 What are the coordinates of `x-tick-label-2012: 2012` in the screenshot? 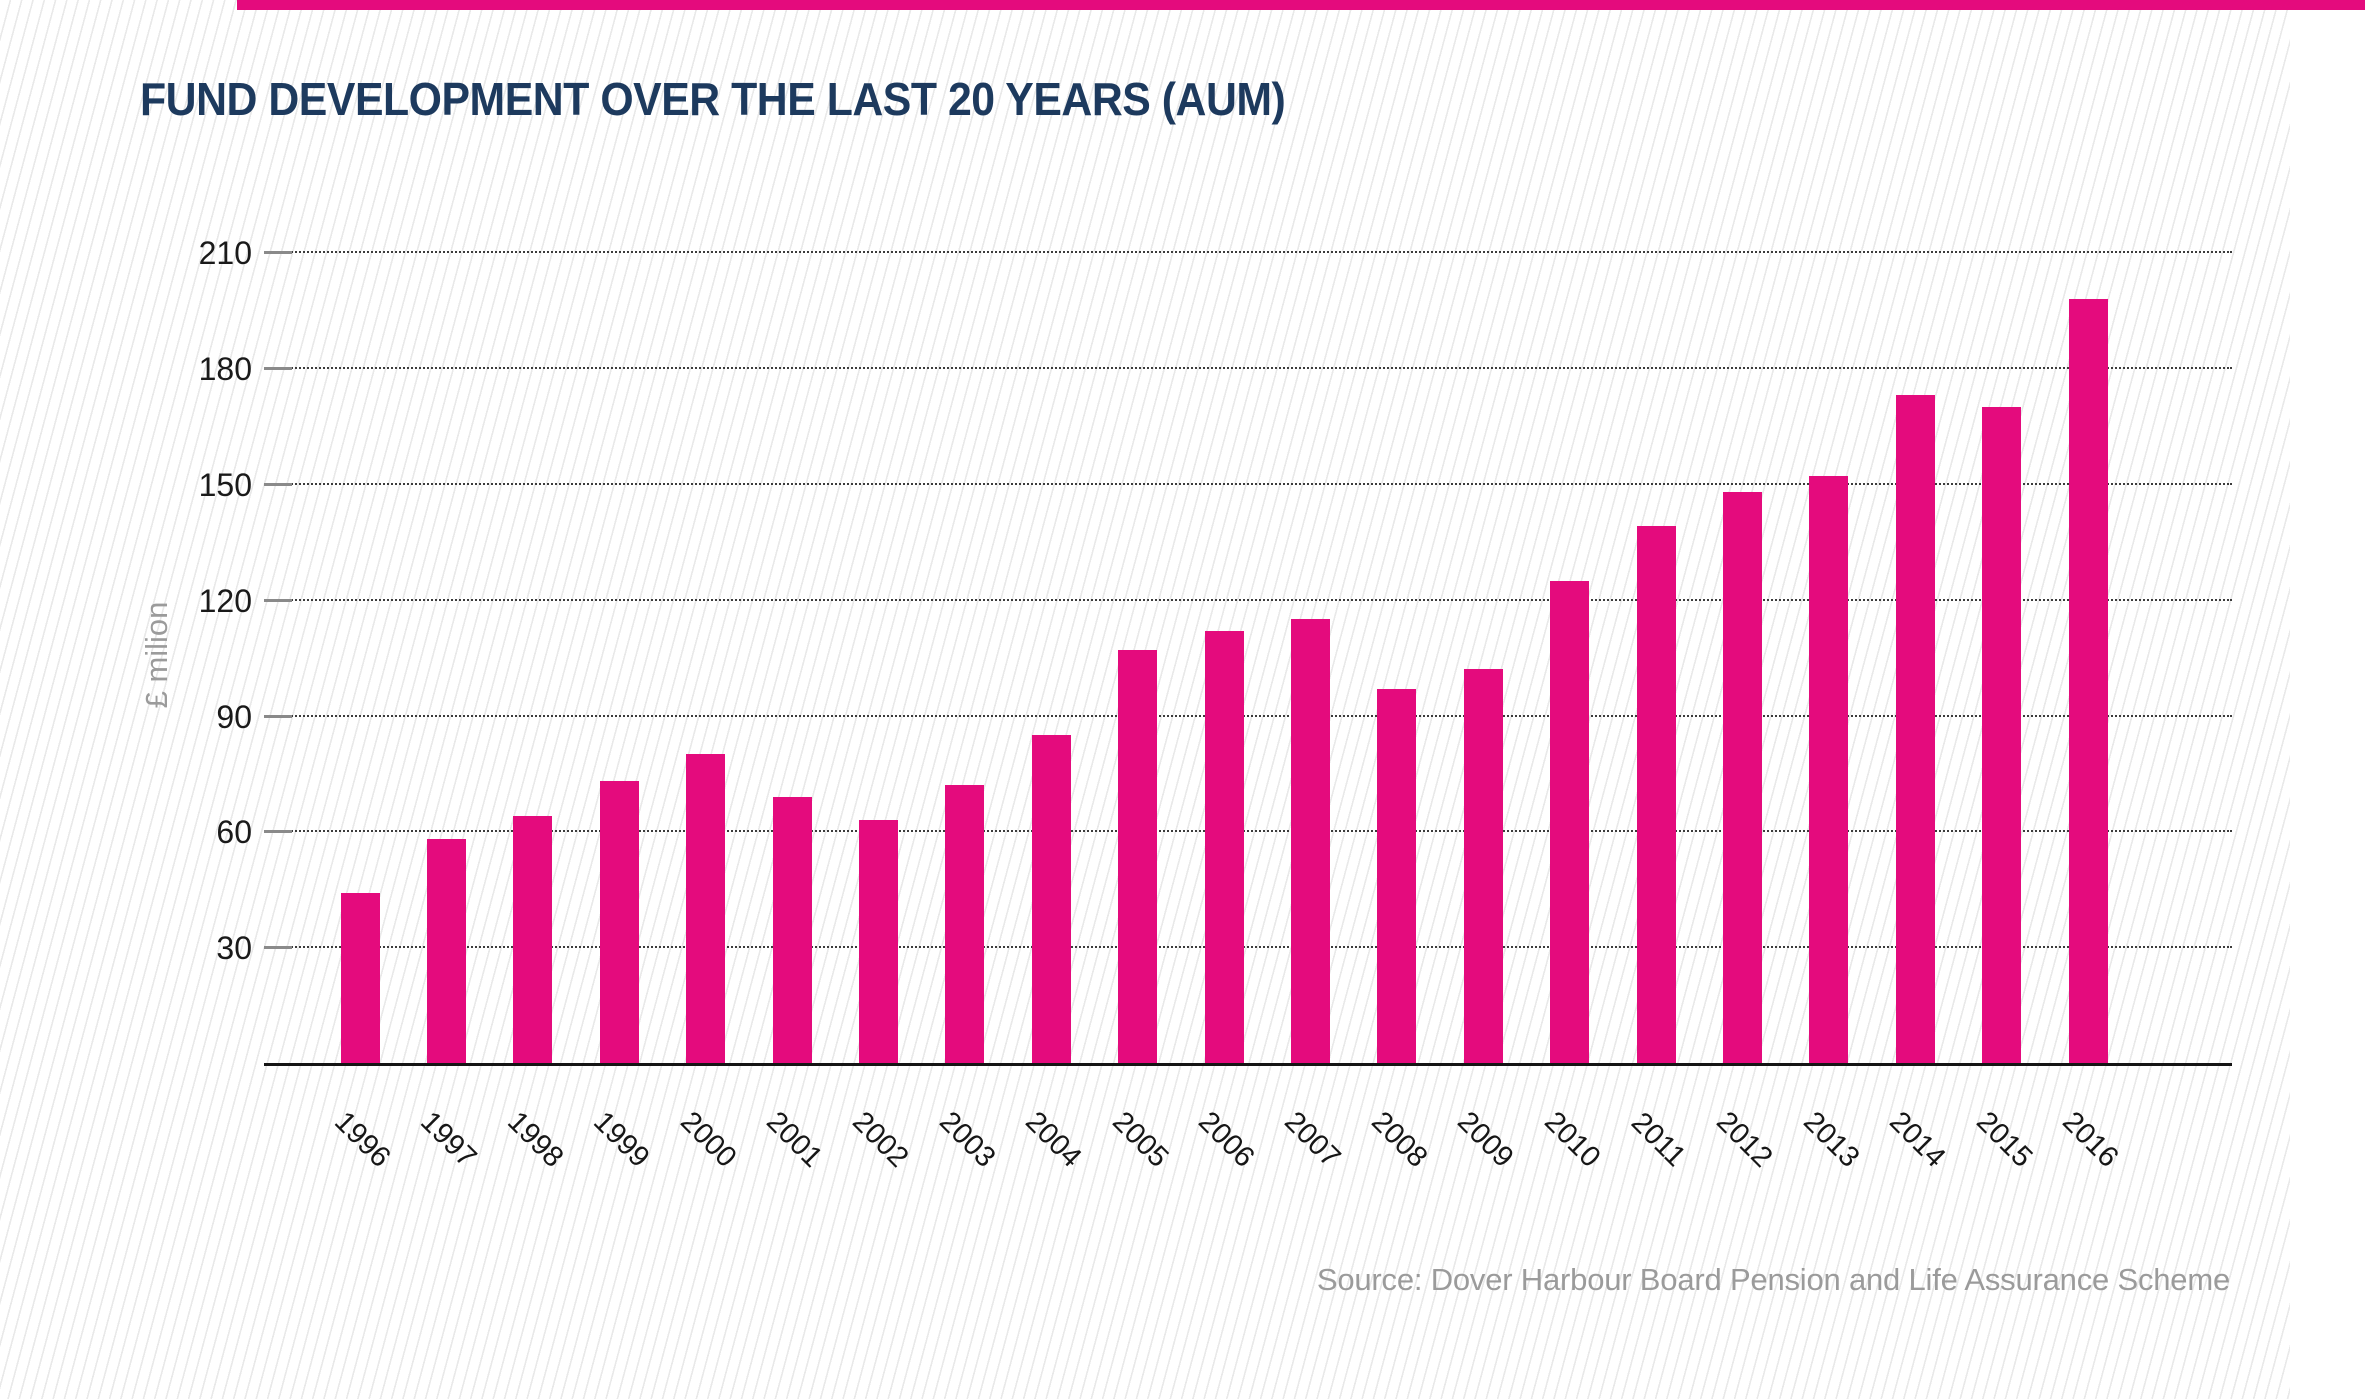 It's located at (1744, 1139).